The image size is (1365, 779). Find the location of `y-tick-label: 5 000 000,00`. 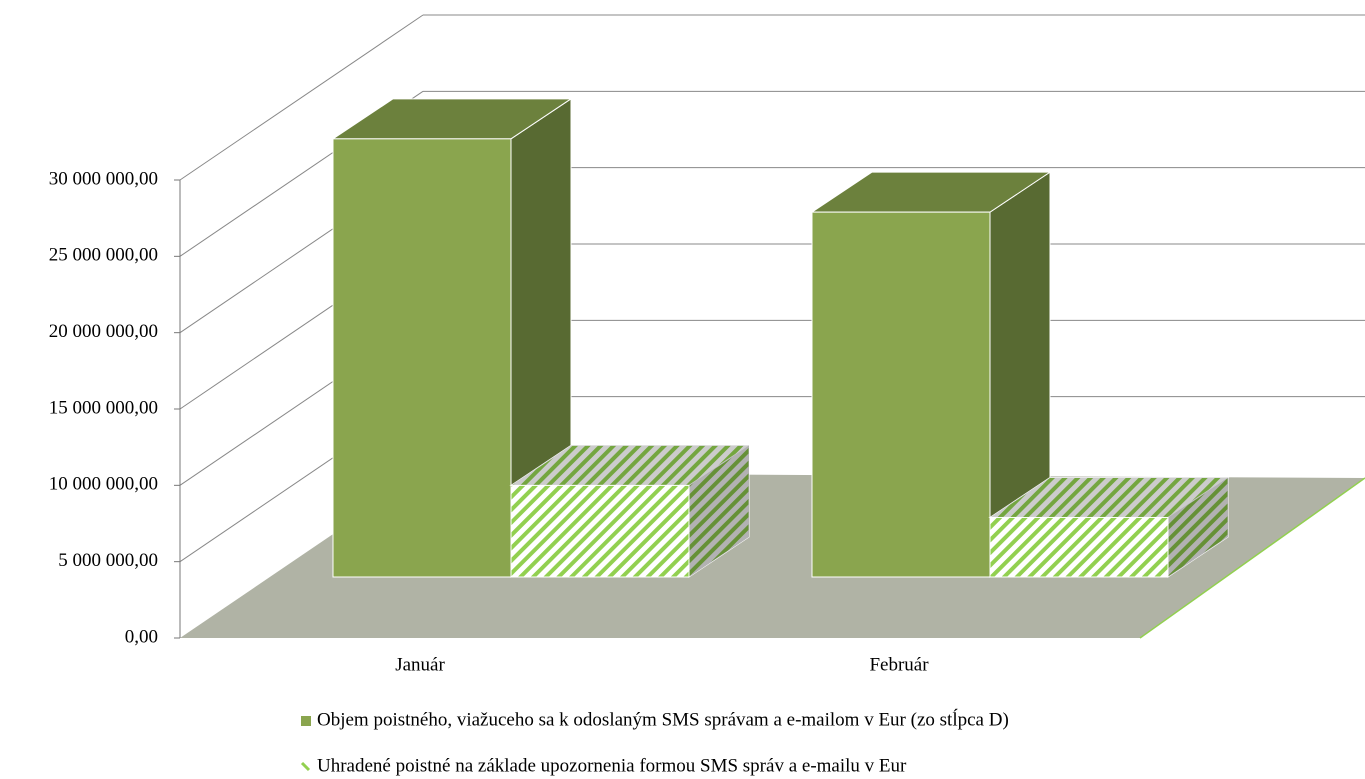

y-tick-label: 5 000 000,00 is located at coordinates (108, 560).